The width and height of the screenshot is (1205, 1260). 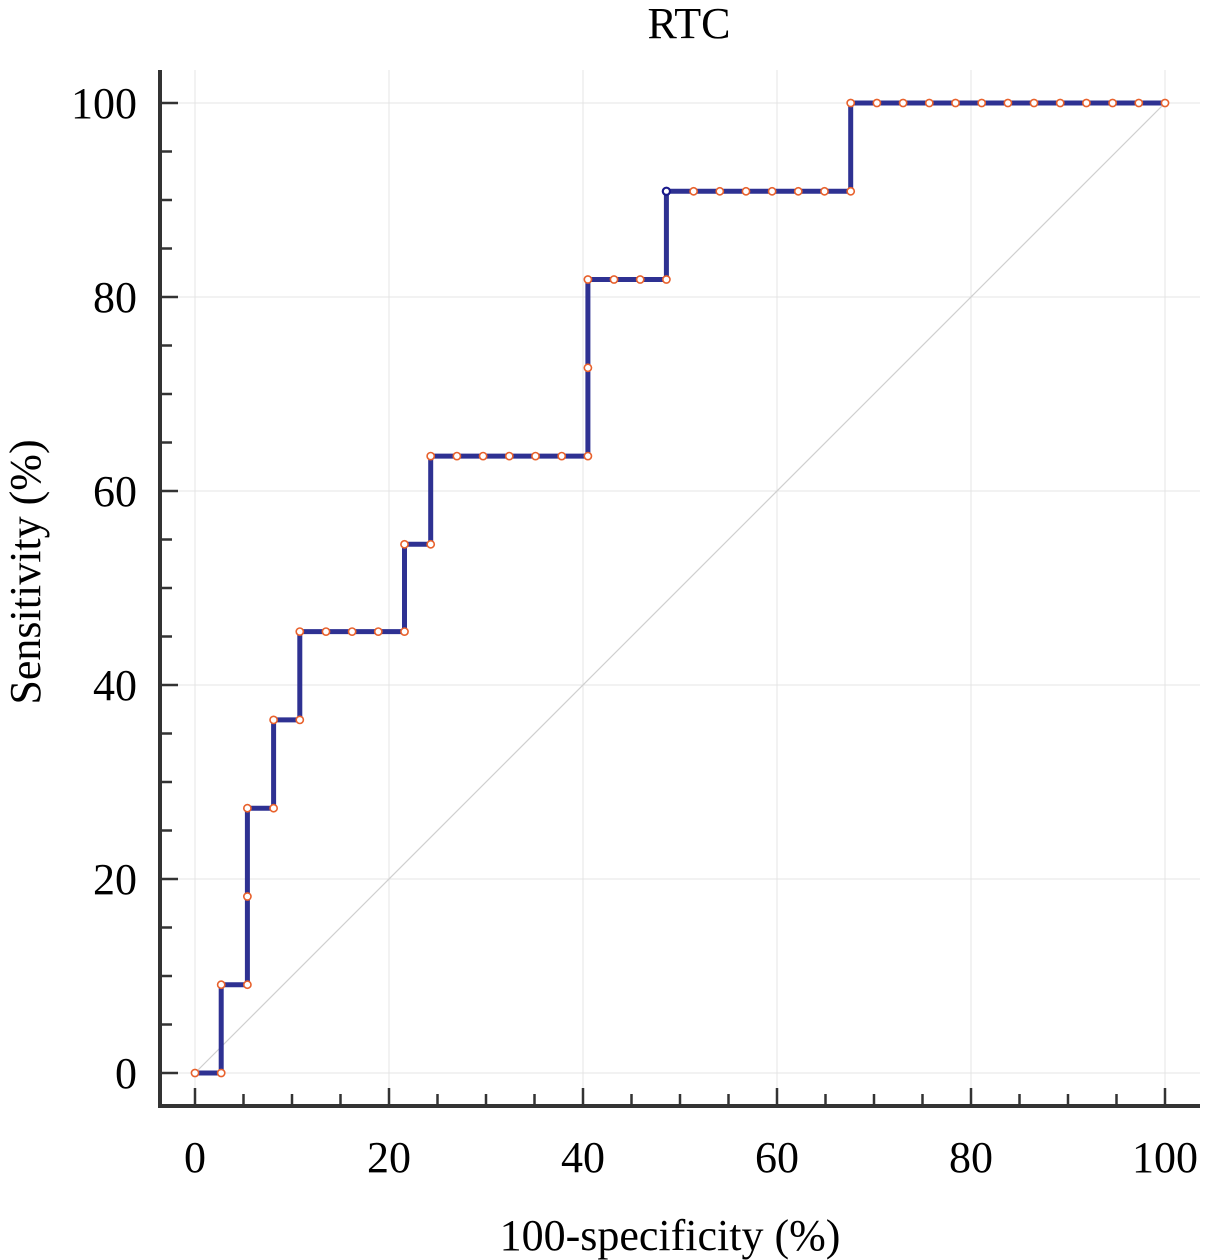 I want to click on x-axis-label: 100-specificity (%), so click(x=670, y=1235).